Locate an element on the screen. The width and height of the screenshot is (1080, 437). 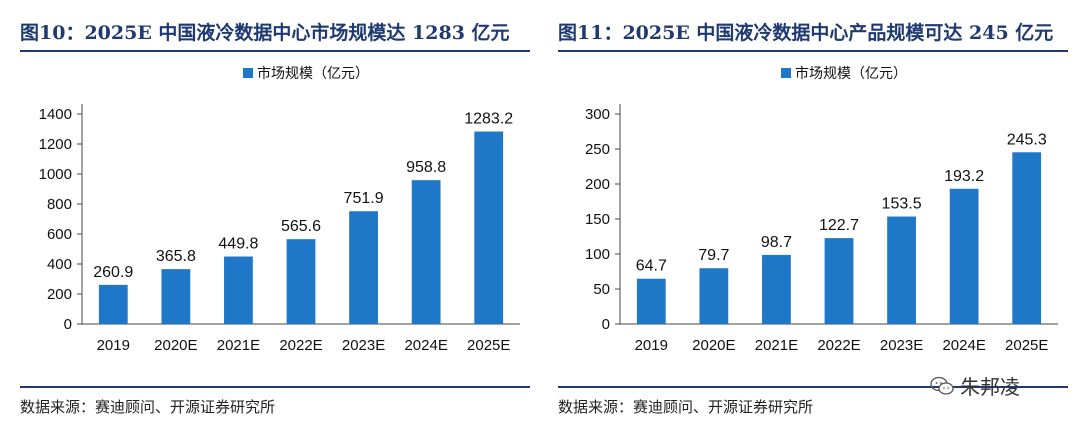
data-label: 122.7 is located at coordinates (839, 225).